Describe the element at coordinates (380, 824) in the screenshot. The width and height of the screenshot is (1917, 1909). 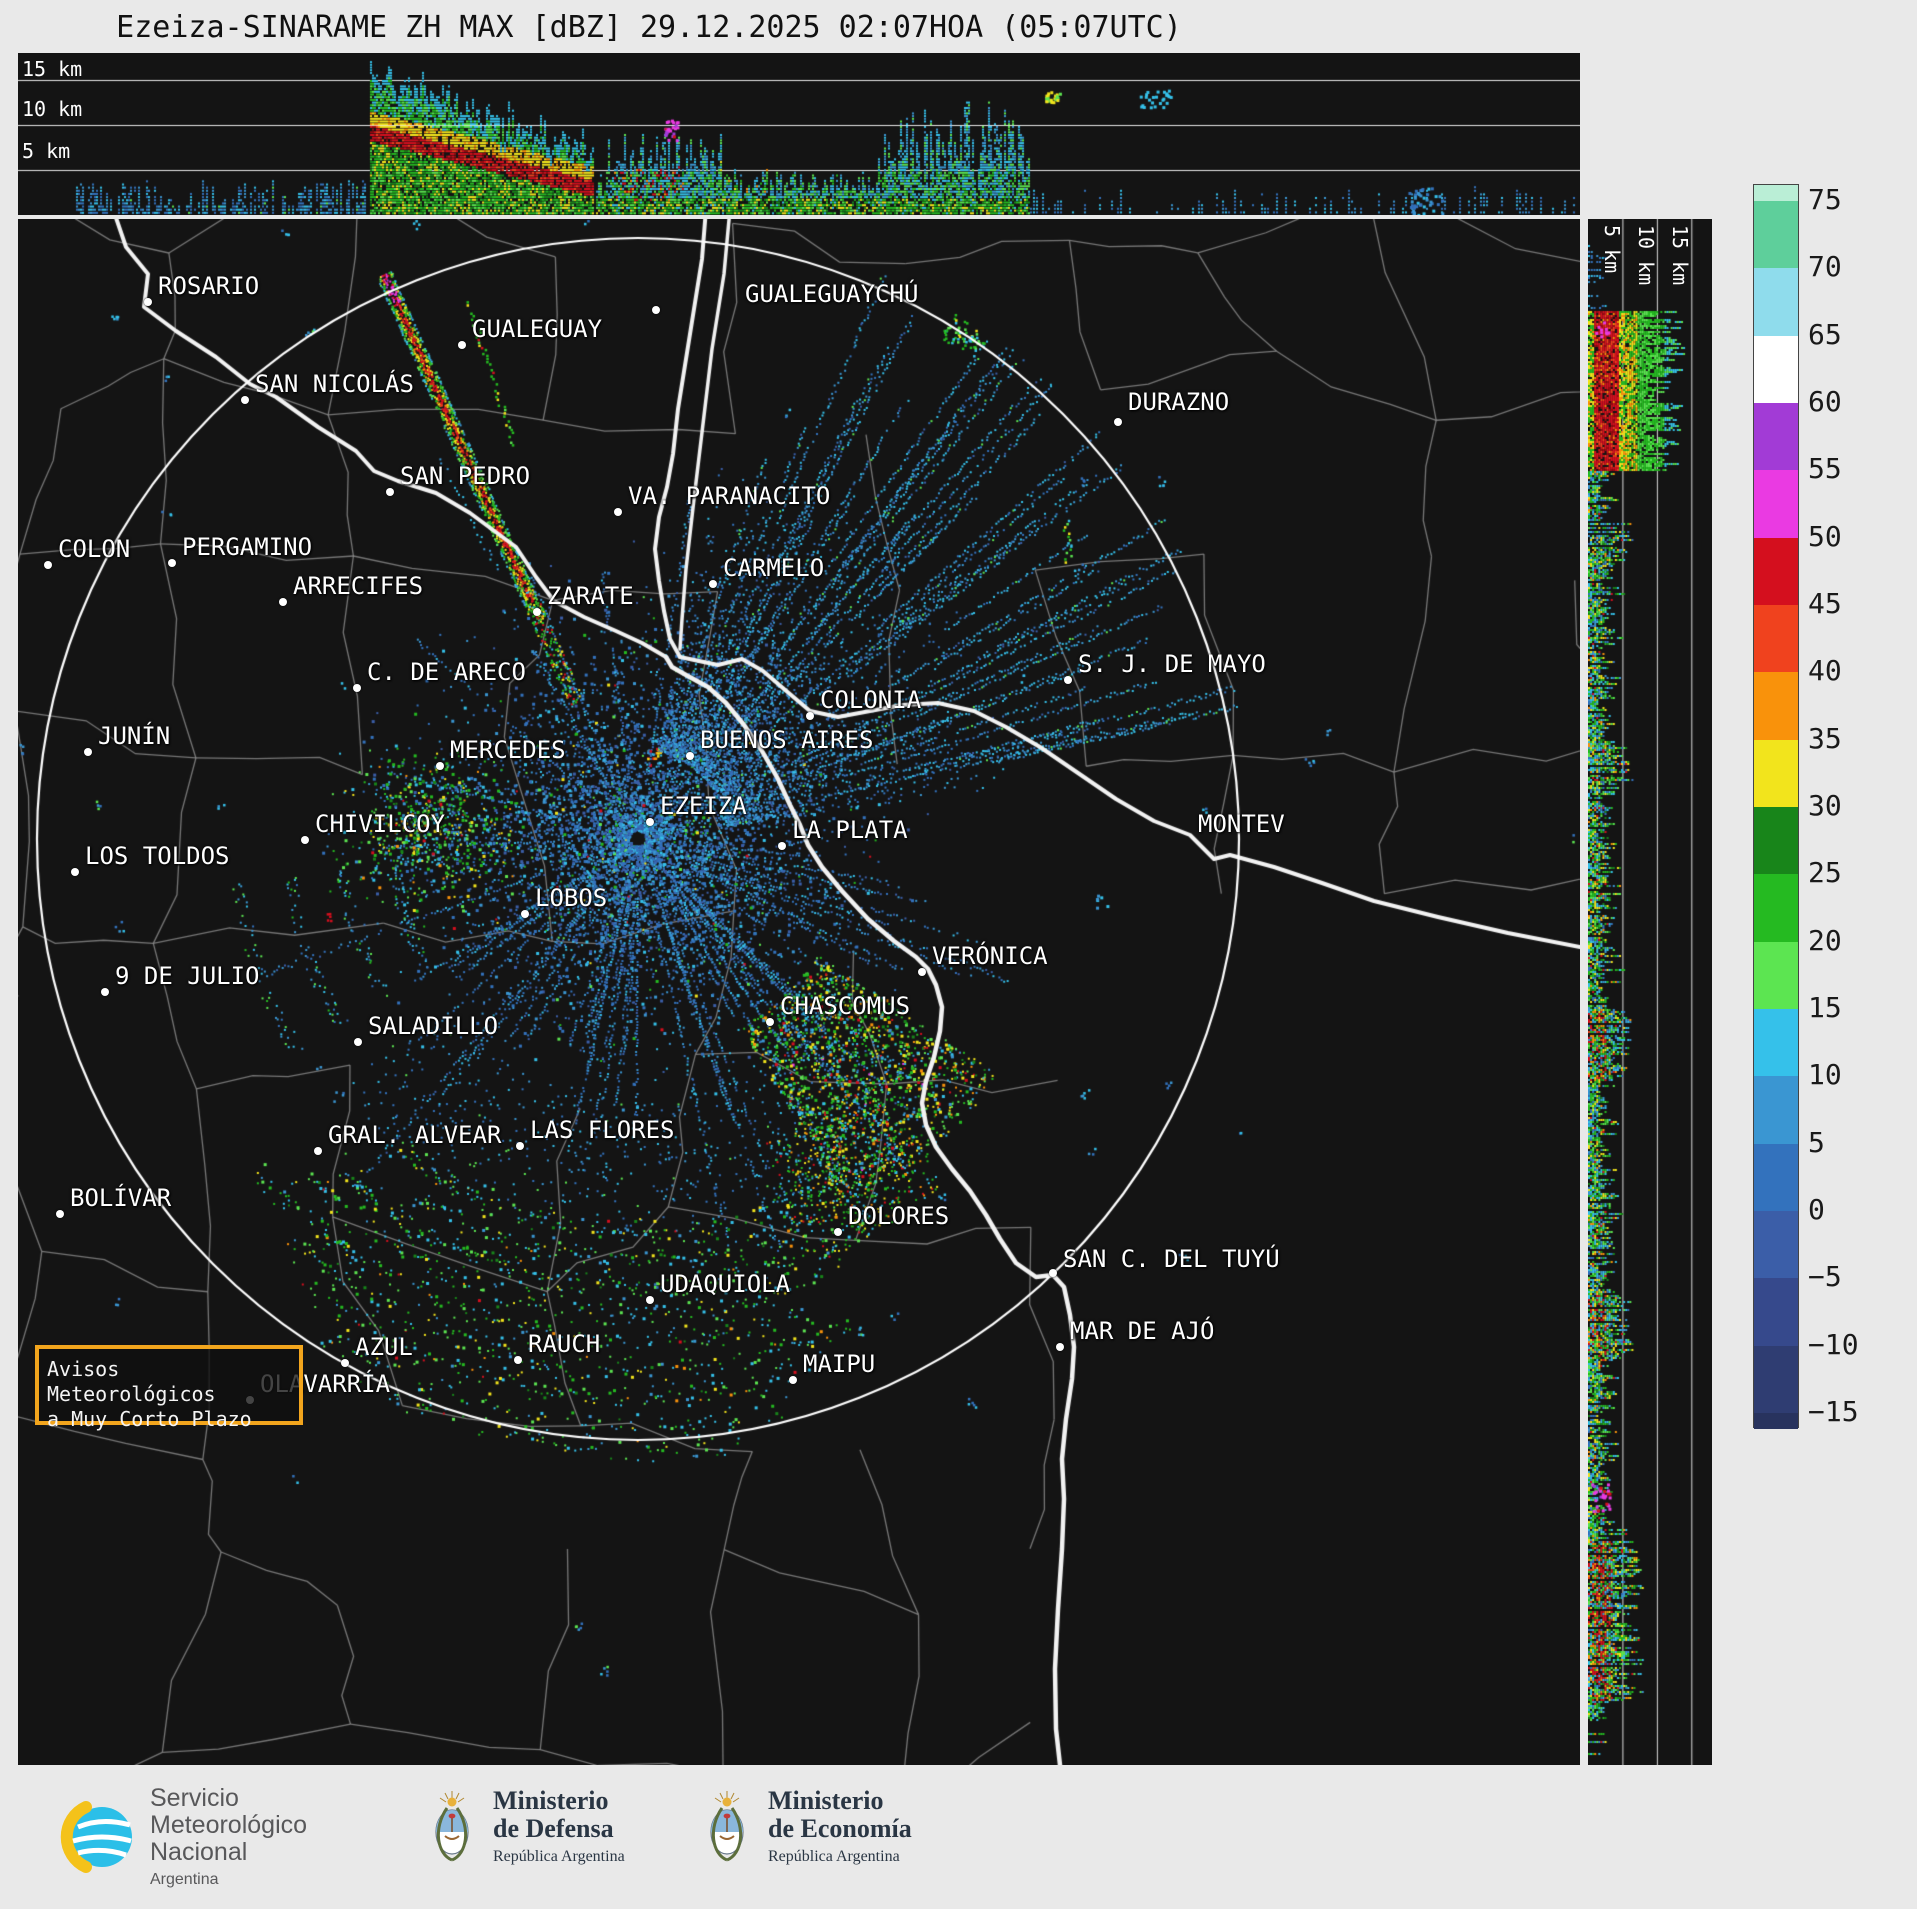
I see `city-label: CHIVILCOY` at that location.